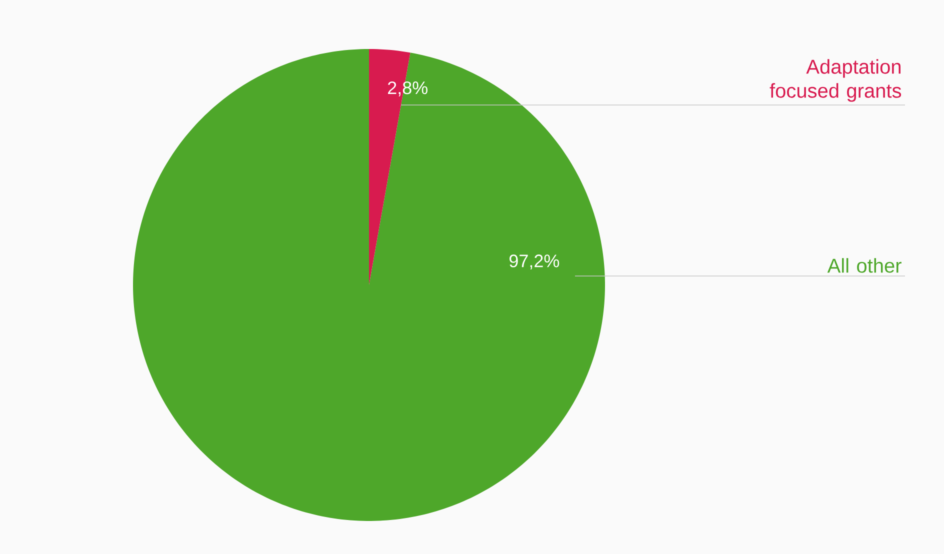 The image size is (944, 554). What do you see at coordinates (535, 262) in the screenshot?
I see `data-label: 97,2%` at bounding box center [535, 262].